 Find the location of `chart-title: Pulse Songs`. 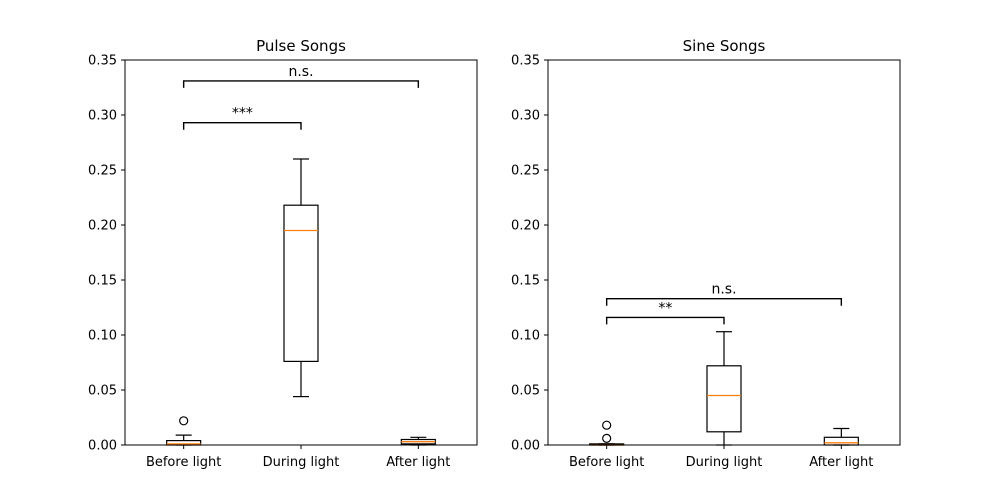

chart-title: Pulse Songs is located at coordinates (301, 46).